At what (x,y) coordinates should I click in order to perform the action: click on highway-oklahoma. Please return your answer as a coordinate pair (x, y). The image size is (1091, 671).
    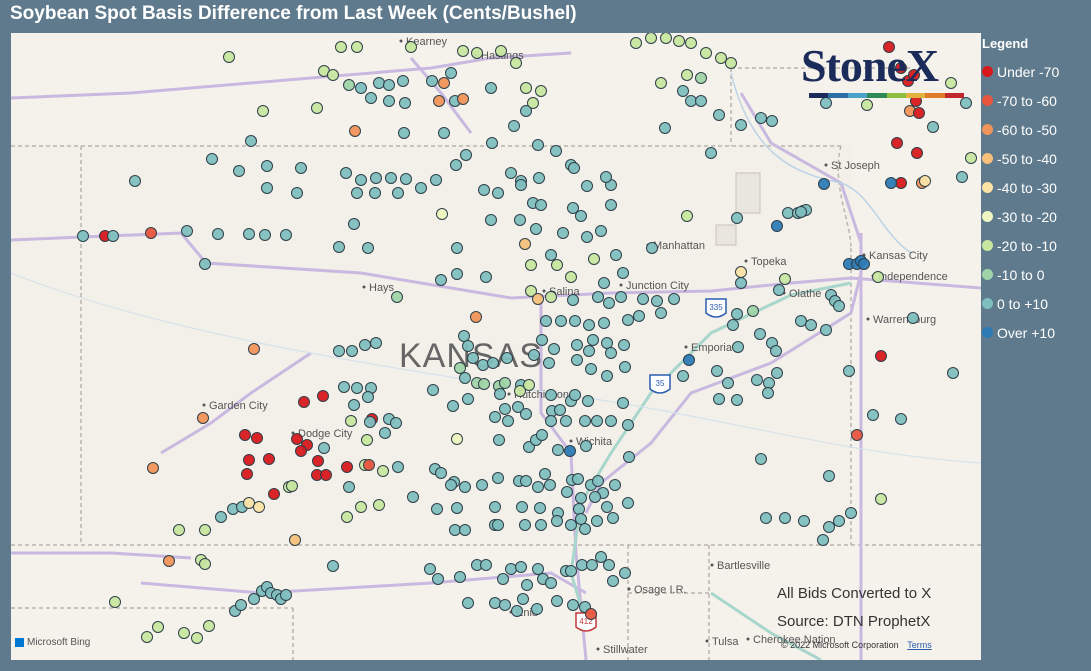
    Looking at the image, I should click on (363, 583).